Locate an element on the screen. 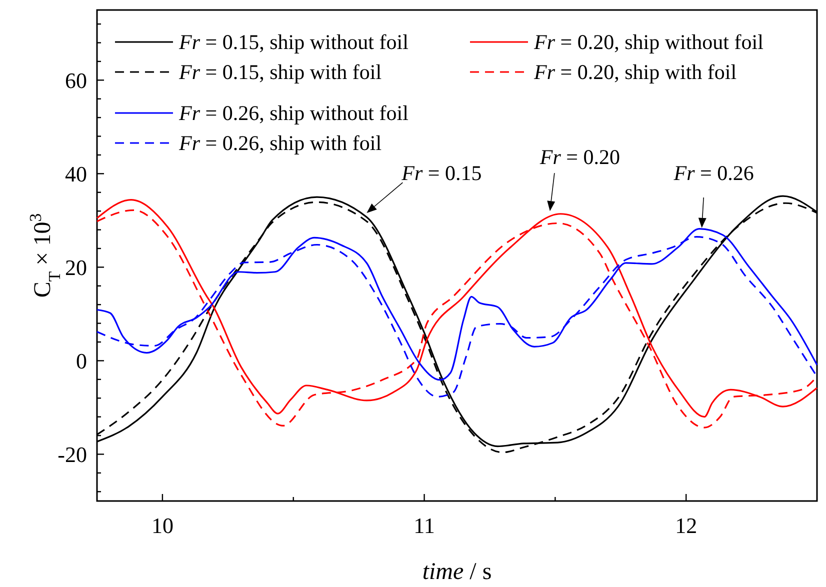 This screenshot has height=587, width=826. legend-label: Fr = 0.15, ship with foil is located at coordinates (280, 72).